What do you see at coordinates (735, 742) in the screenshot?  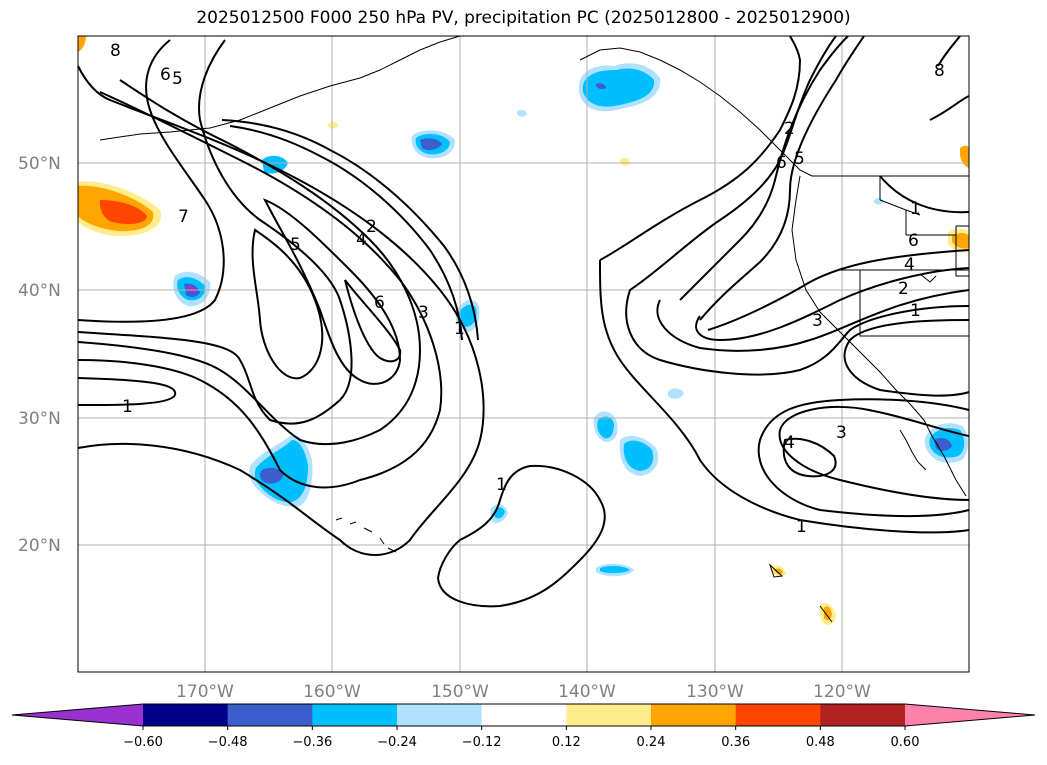 I see `colorbar-tick-label: 0.36` at bounding box center [735, 742].